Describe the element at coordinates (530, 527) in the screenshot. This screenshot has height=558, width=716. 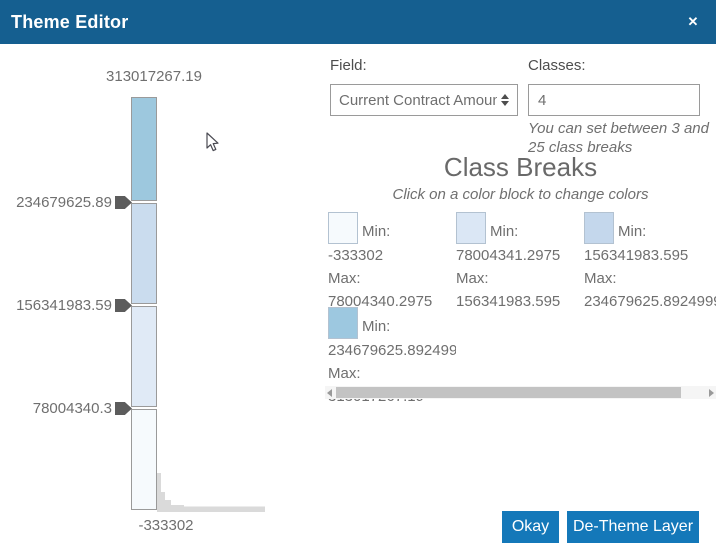
I see `okay-button: Okay` at that location.